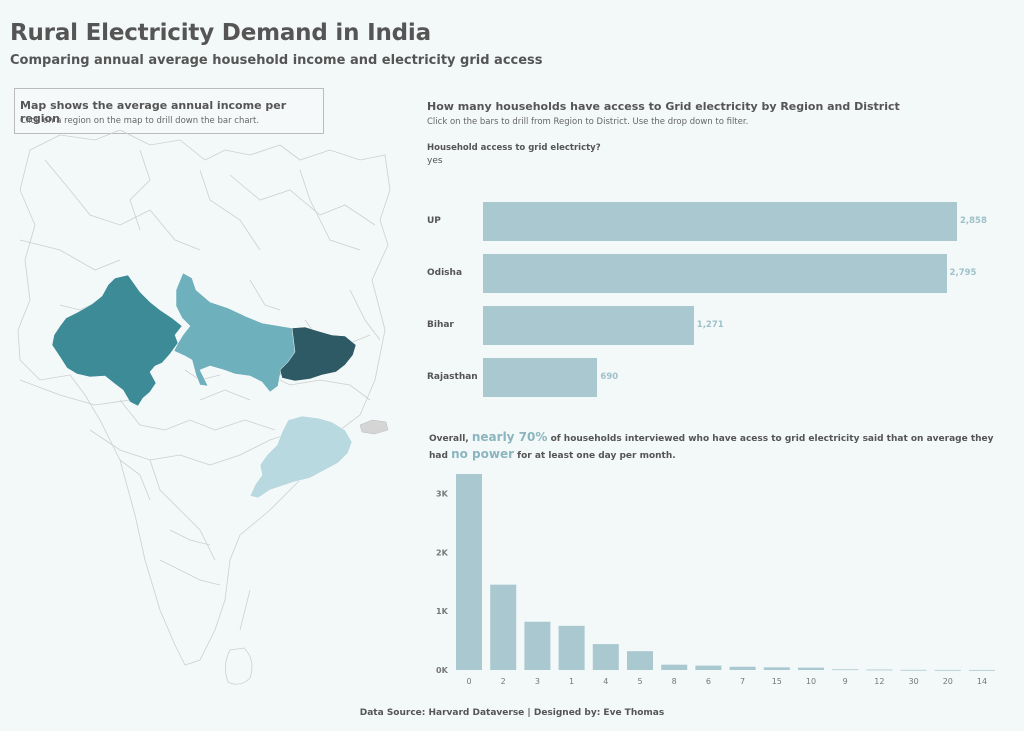 The image size is (1024, 731). What do you see at coordinates (605, 681) in the screenshot?
I see `x-tick-label: 4` at bounding box center [605, 681].